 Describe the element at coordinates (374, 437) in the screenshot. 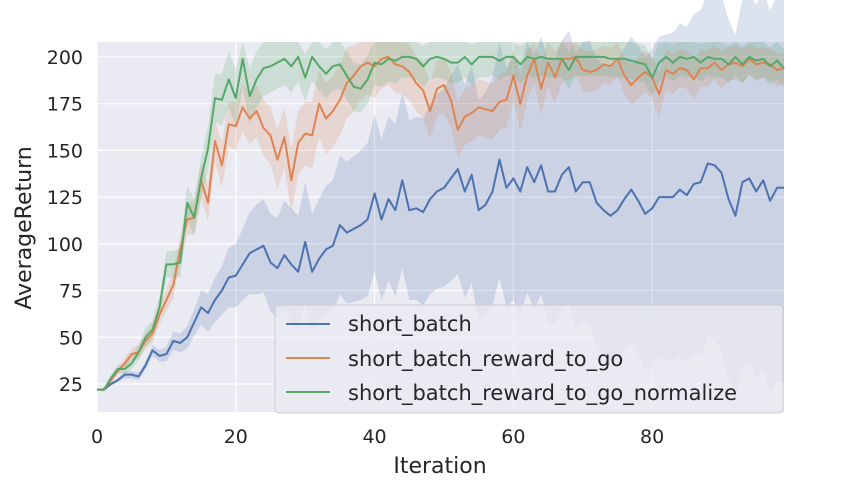

I see `x-tick-40: 40` at that location.